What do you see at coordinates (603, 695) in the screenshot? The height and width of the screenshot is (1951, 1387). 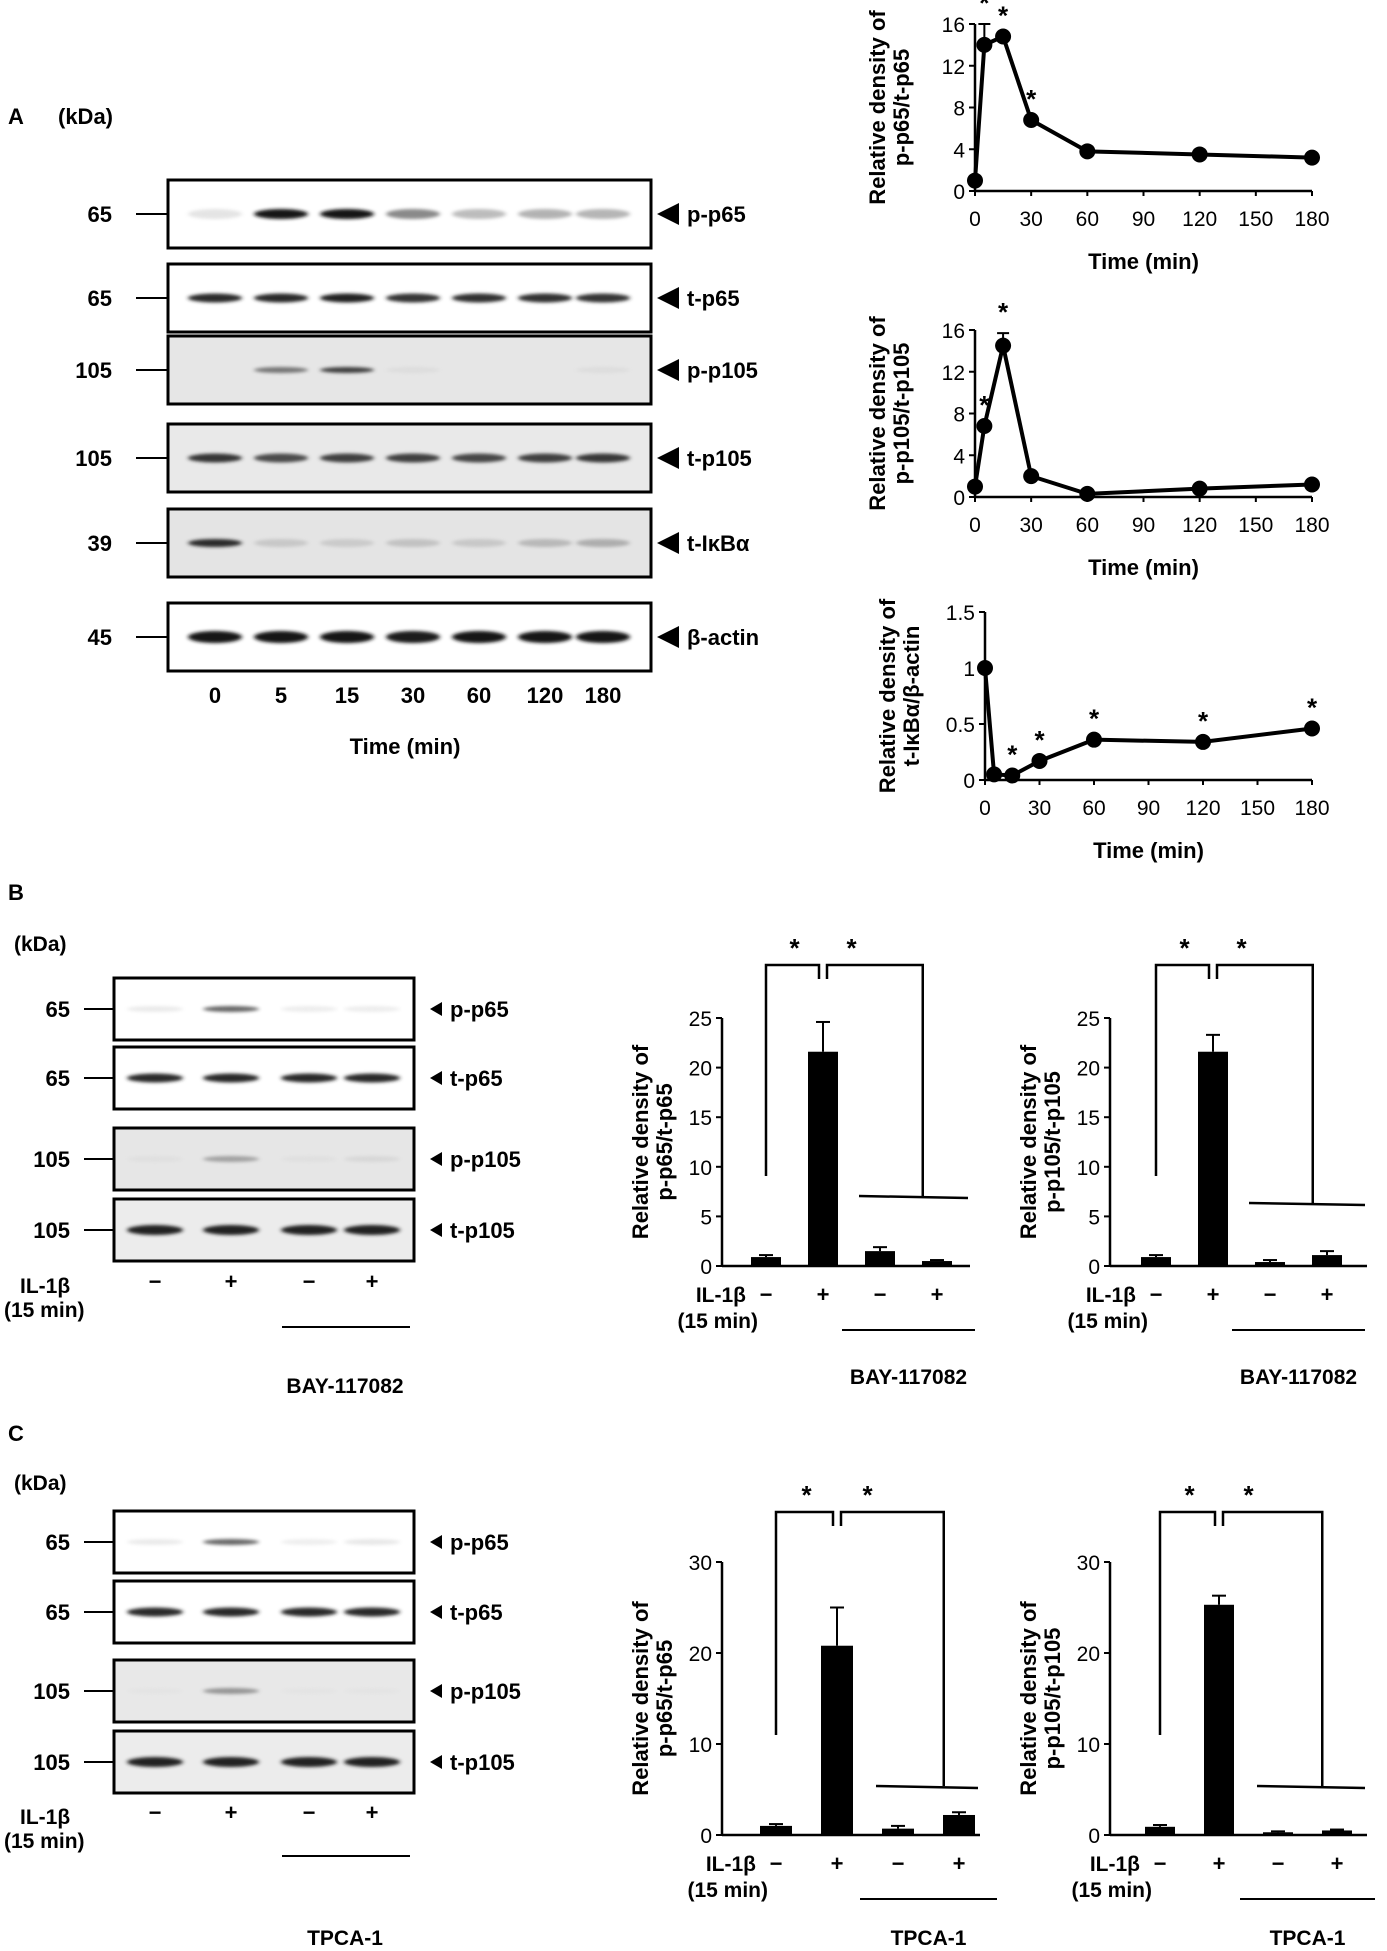 I see `lane-label: 180` at bounding box center [603, 695].